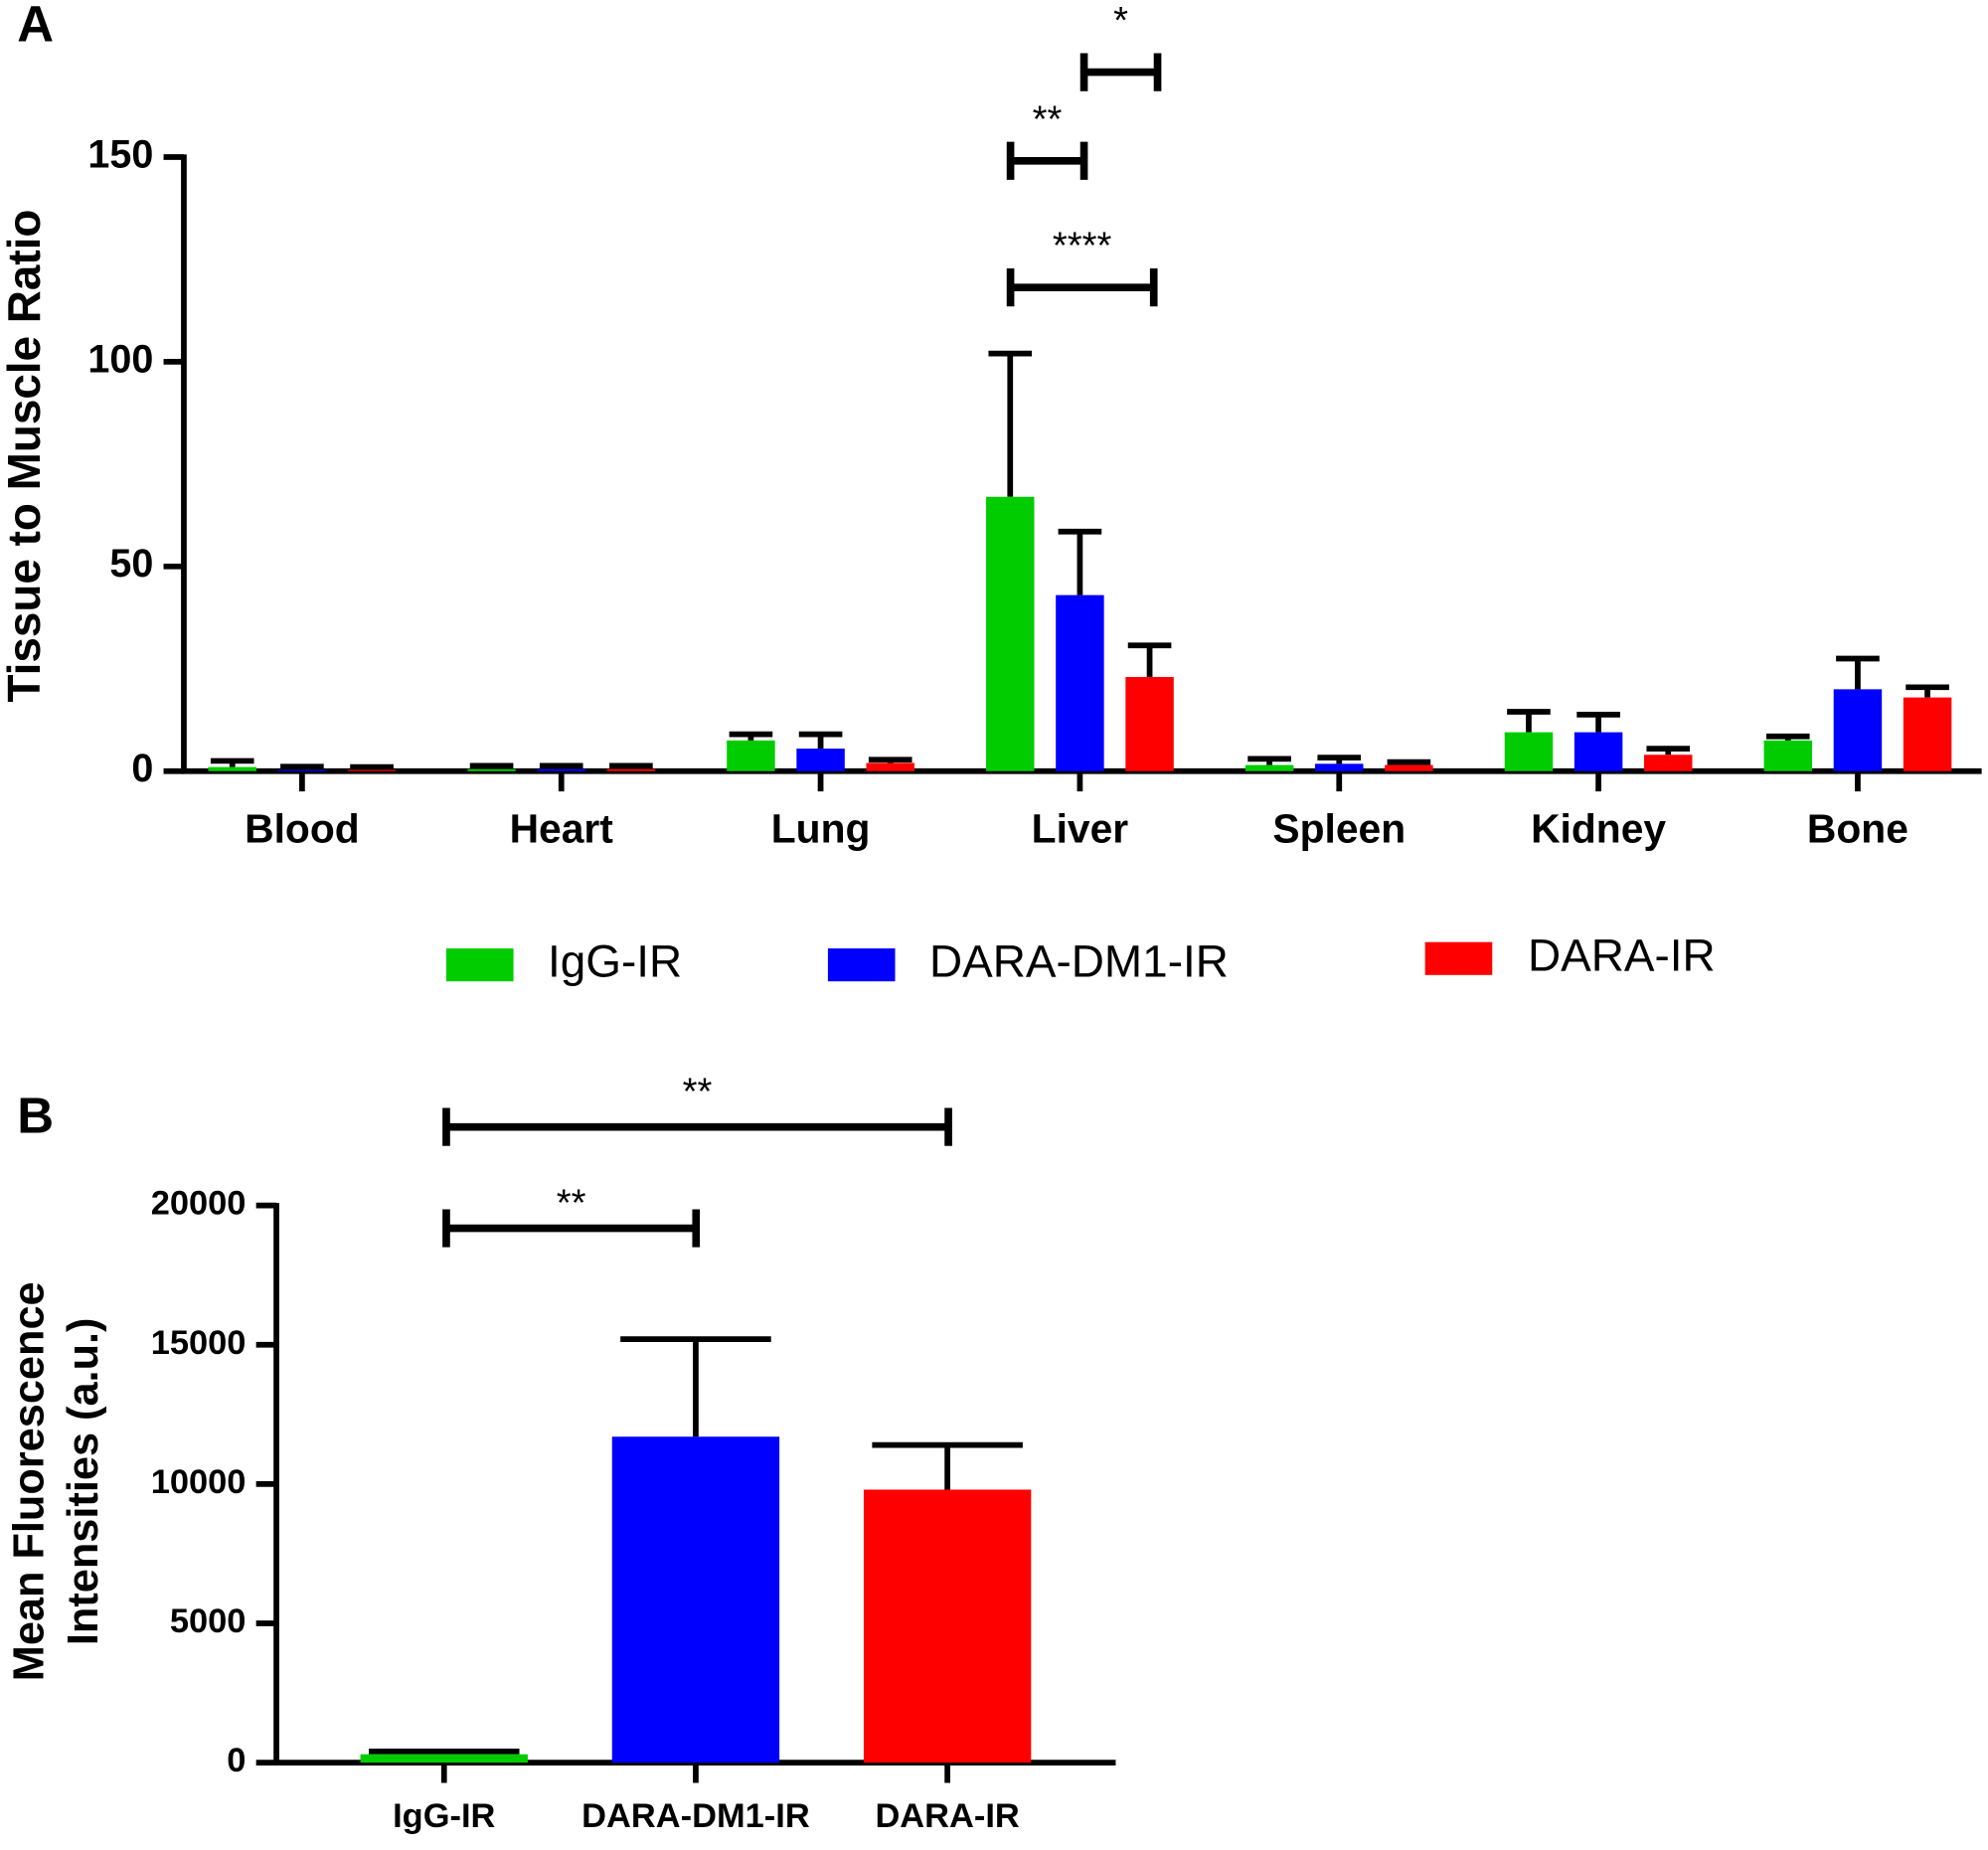 The width and height of the screenshot is (1988, 1850). I want to click on y-axis-title: Intensities (a.u.), so click(83, 1482).